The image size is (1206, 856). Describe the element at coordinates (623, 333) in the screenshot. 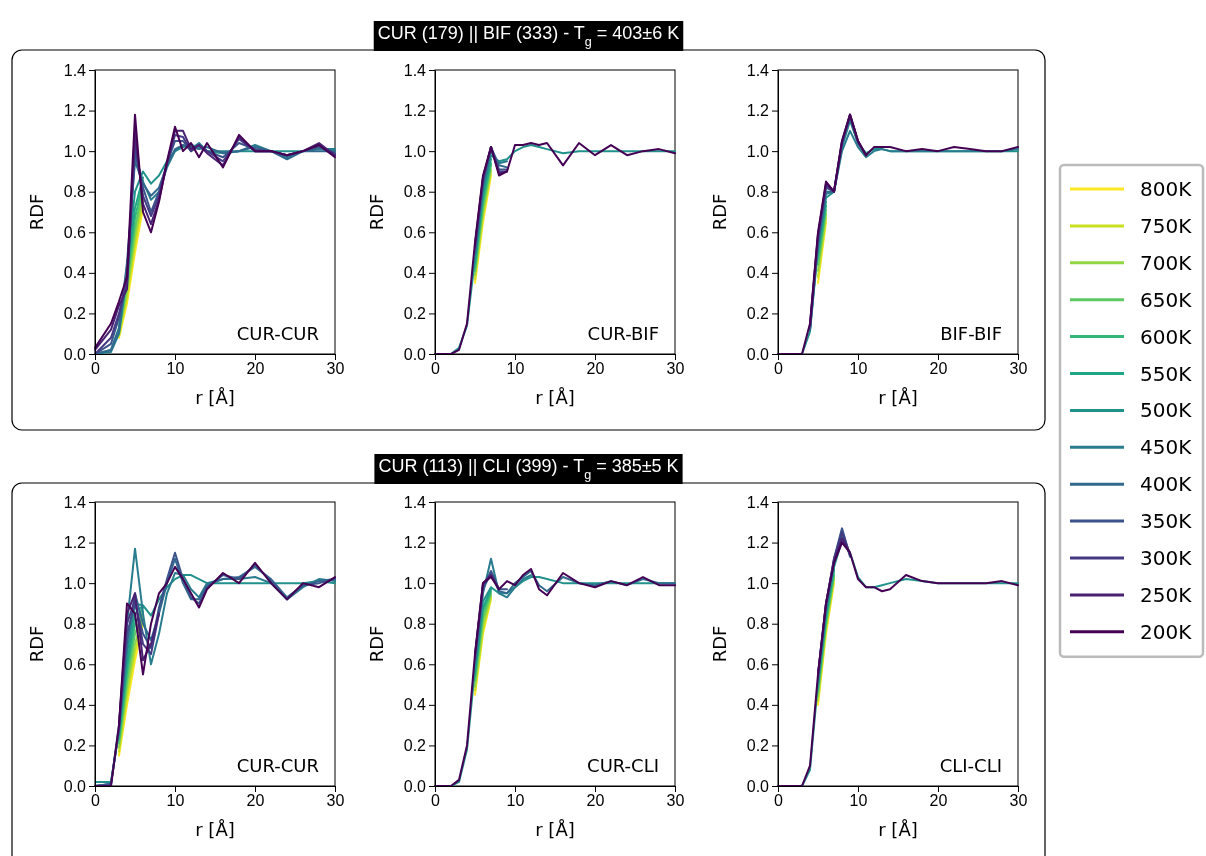

I see `annotation: CUR-BIF` at that location.